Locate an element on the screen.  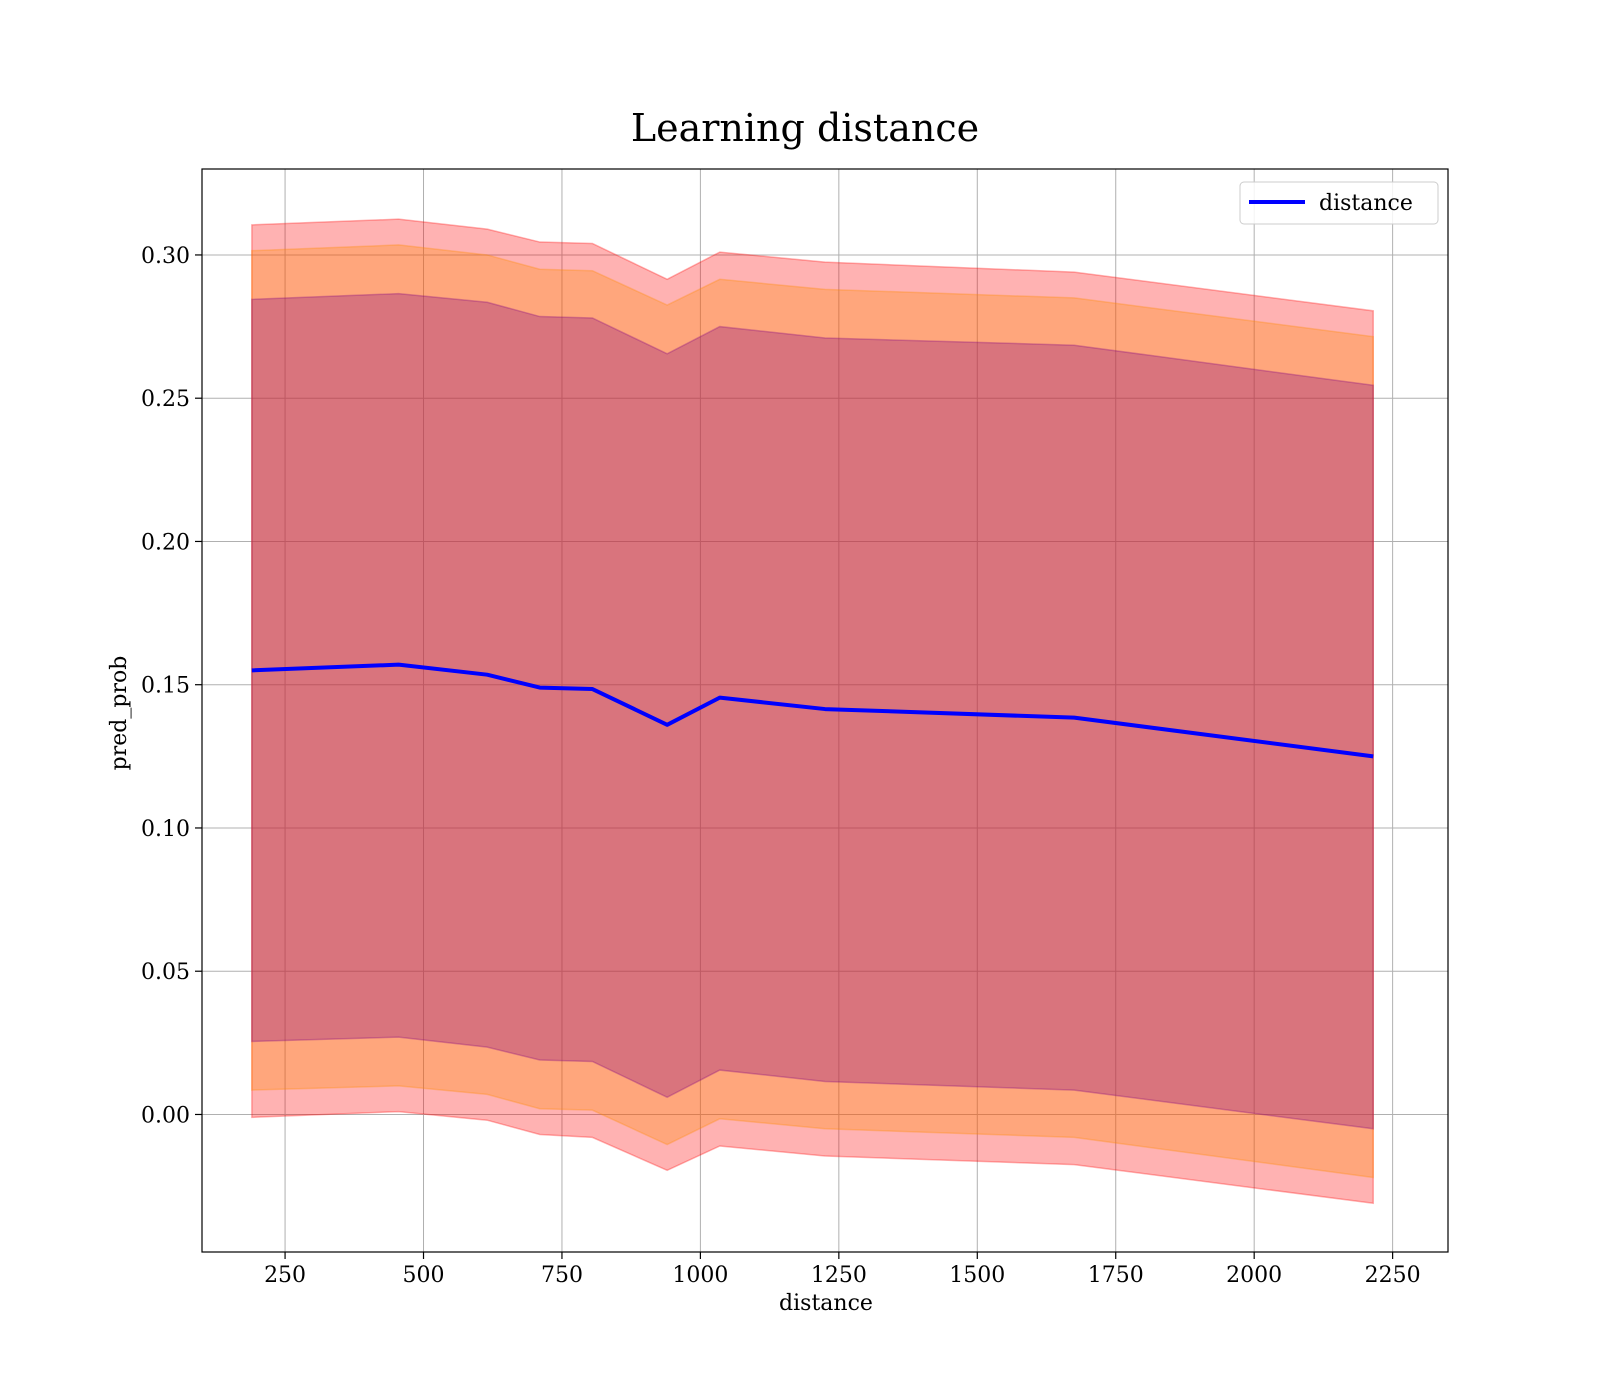
legend: distance is located at coordinates (1339, 203).